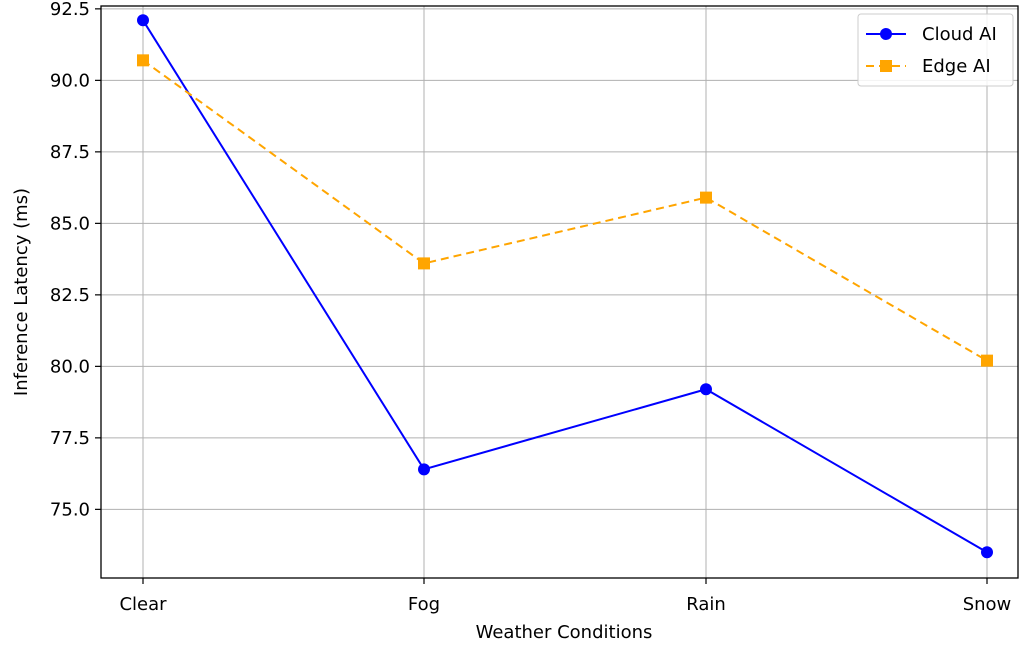  I want to click on y-tick-label: 85.0, so click(70, 223).